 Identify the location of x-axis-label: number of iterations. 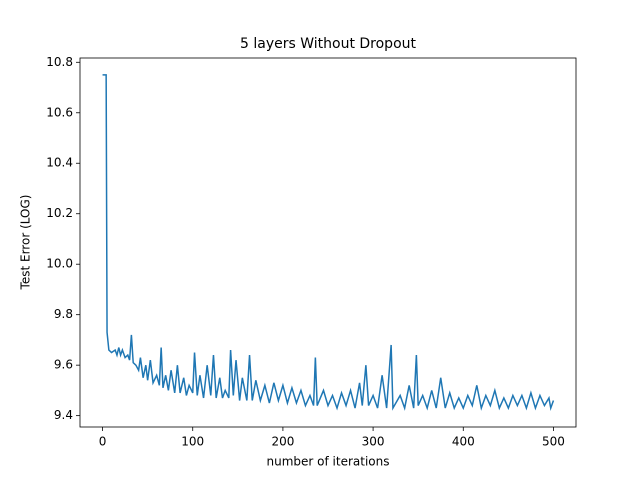
(328, 462).